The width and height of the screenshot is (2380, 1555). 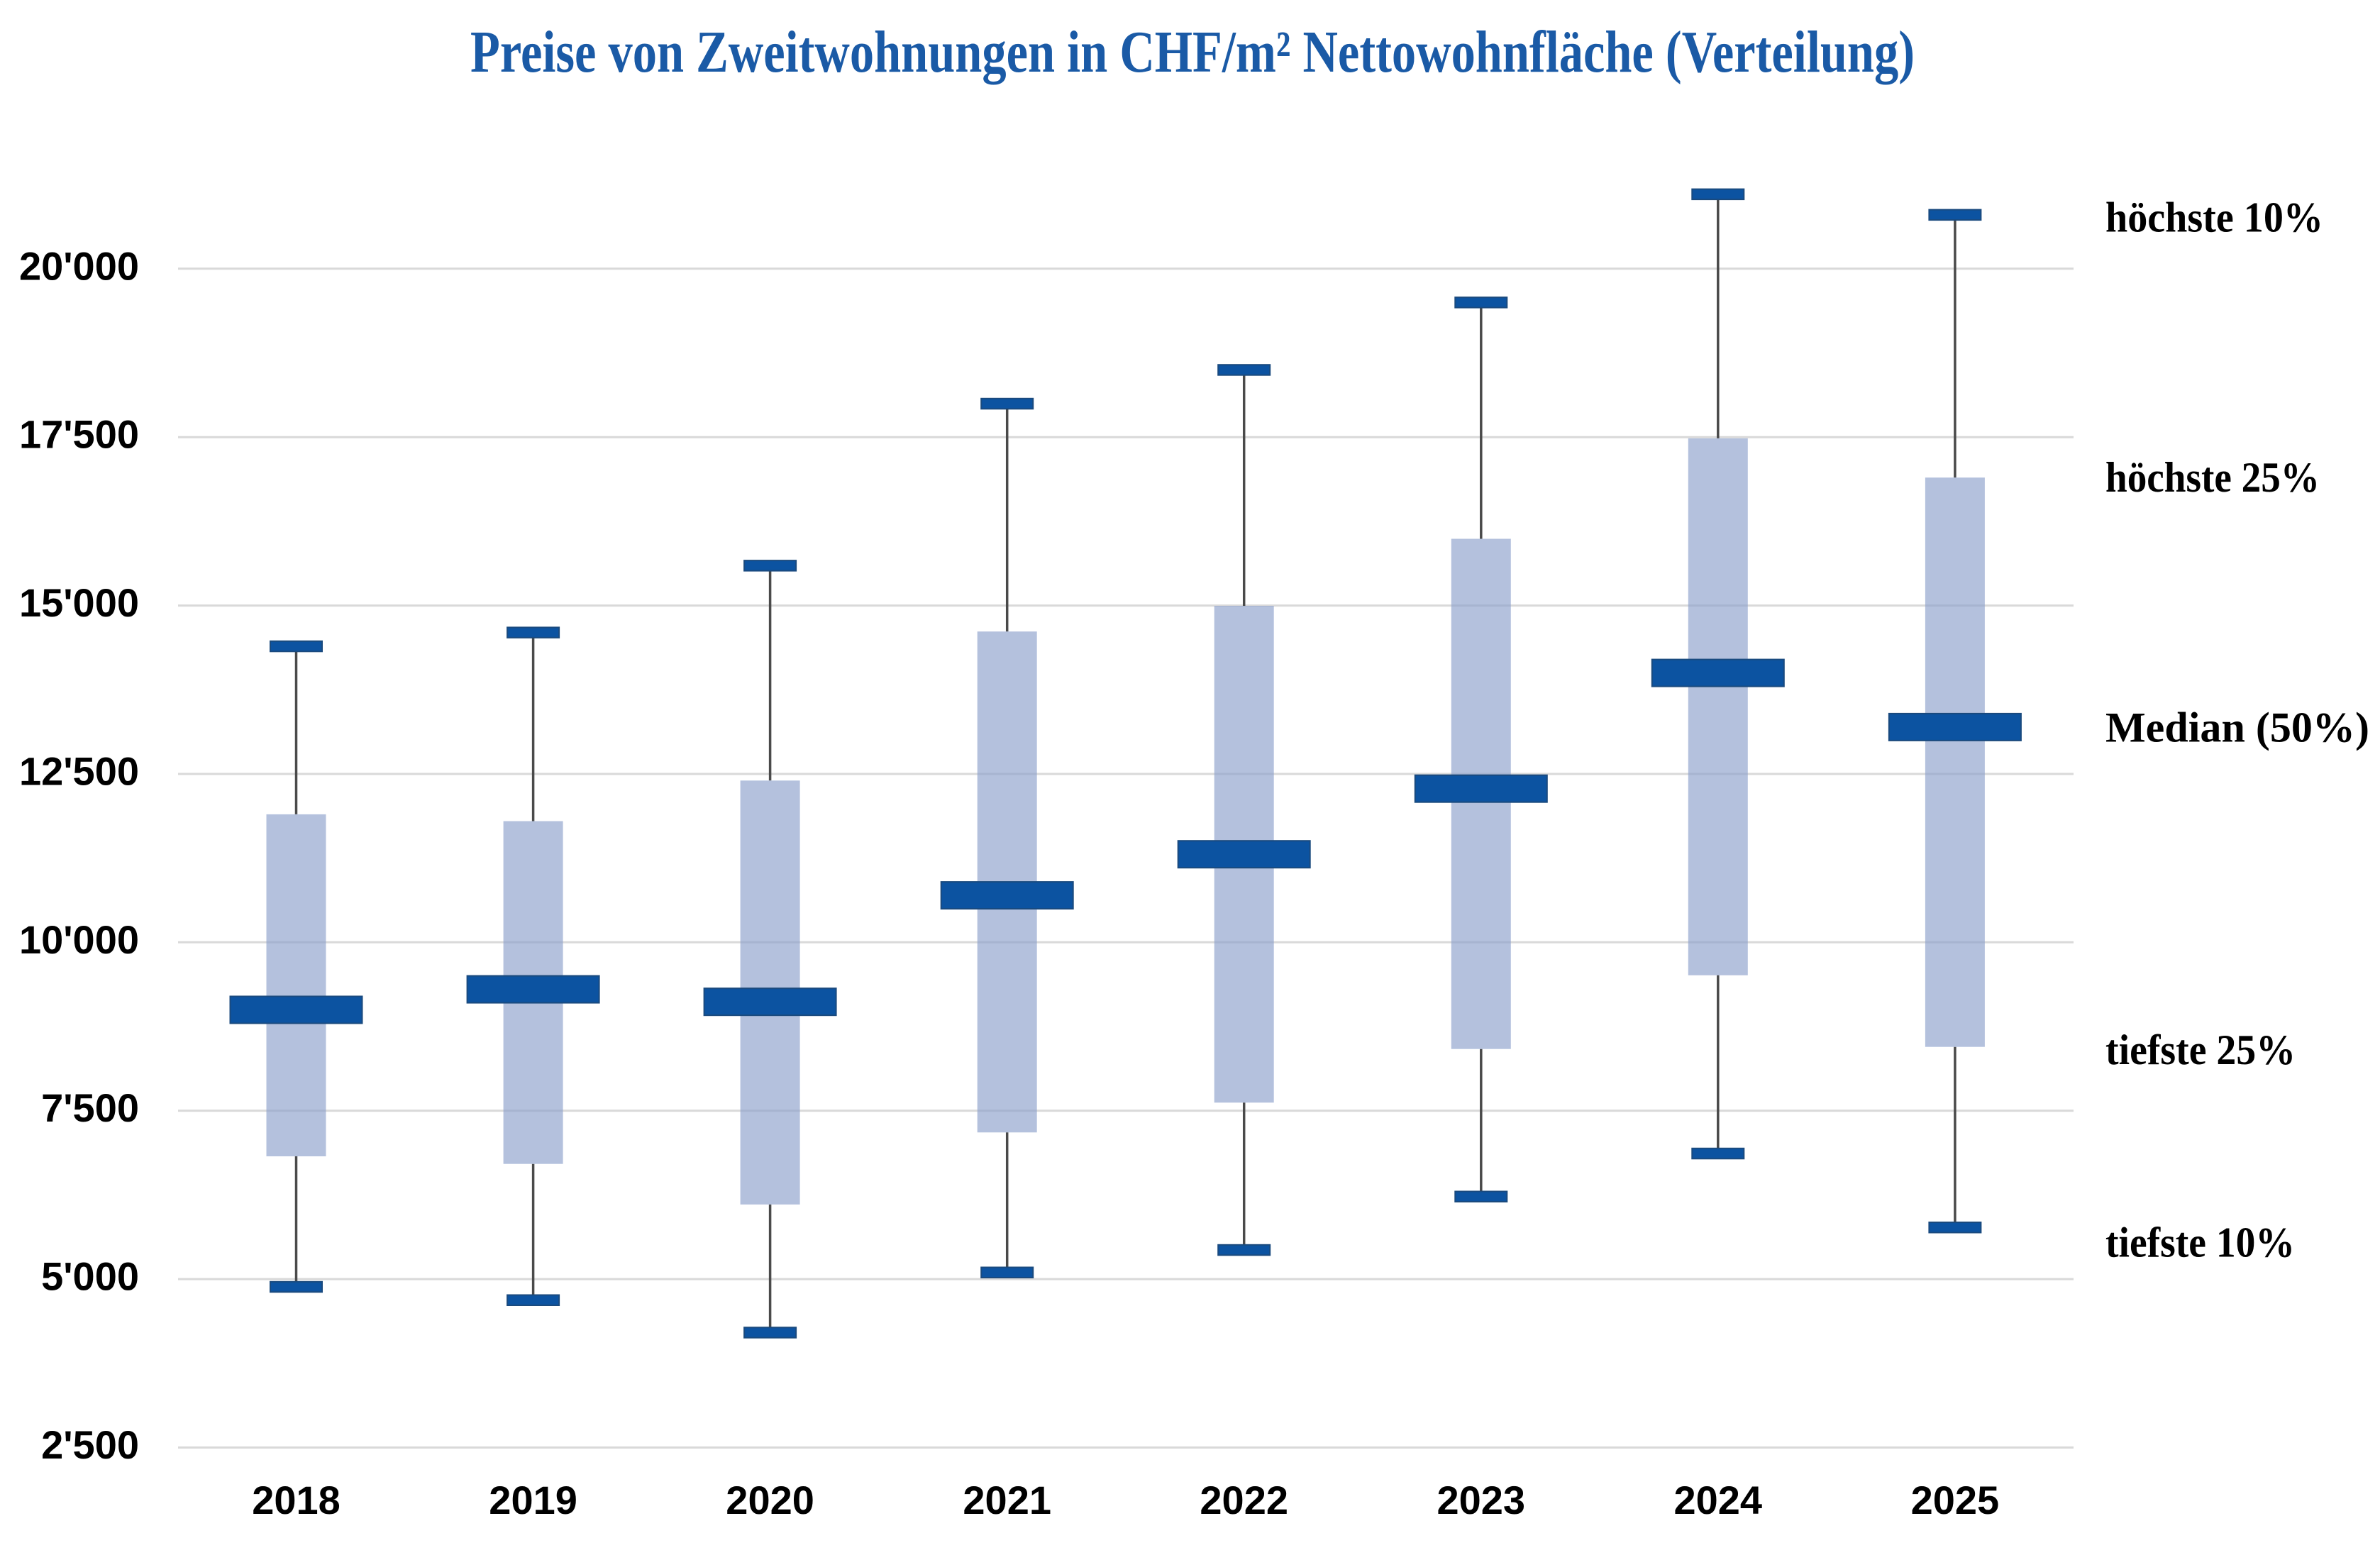 What do you see at coordinates (297, 1500) in the screenshot?
I see `svg-text: 2018` at bounding box center [297, 1500].